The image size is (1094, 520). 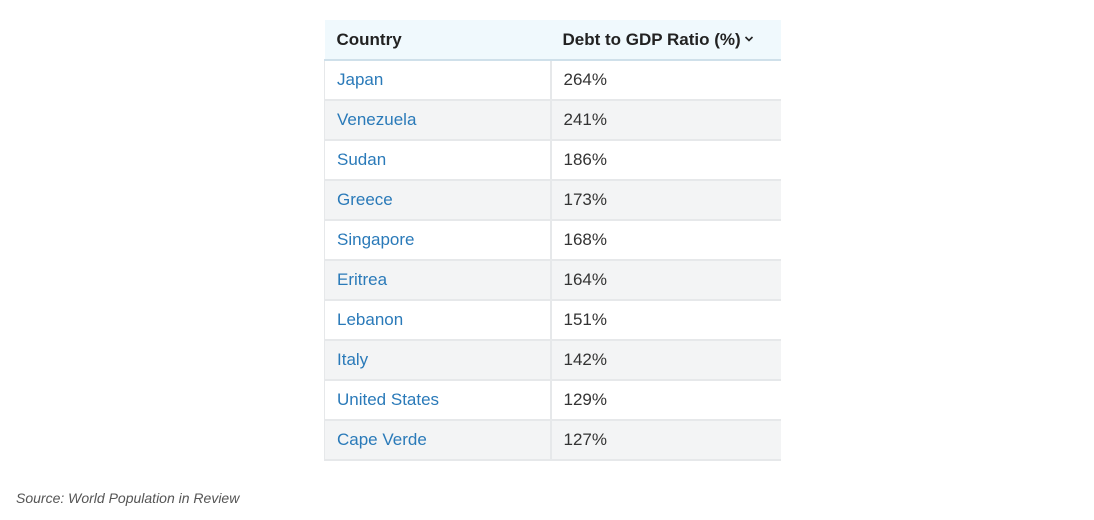 What do you see at coordinates (749, 35) in the screenshot?
I see `chevron-down-icon` at bounding box center [749, 35].